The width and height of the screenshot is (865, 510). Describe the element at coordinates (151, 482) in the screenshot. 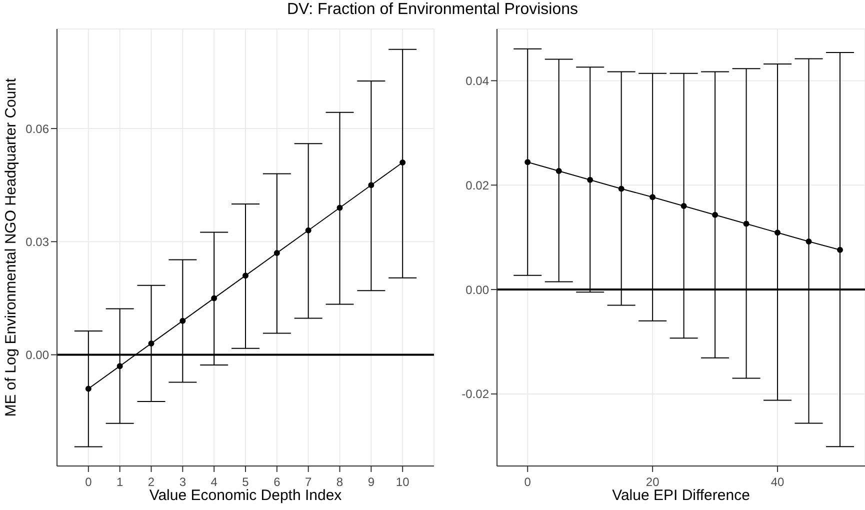

I see `x-tick-label: 2` at that location.